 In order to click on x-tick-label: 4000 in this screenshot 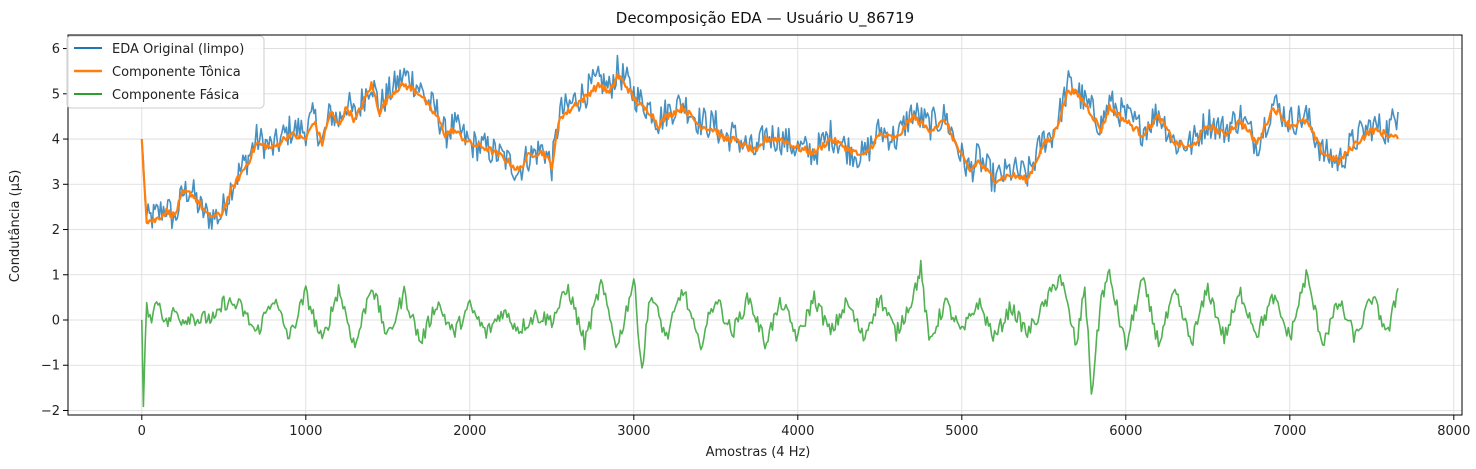, I will do `click(797, 431)`.